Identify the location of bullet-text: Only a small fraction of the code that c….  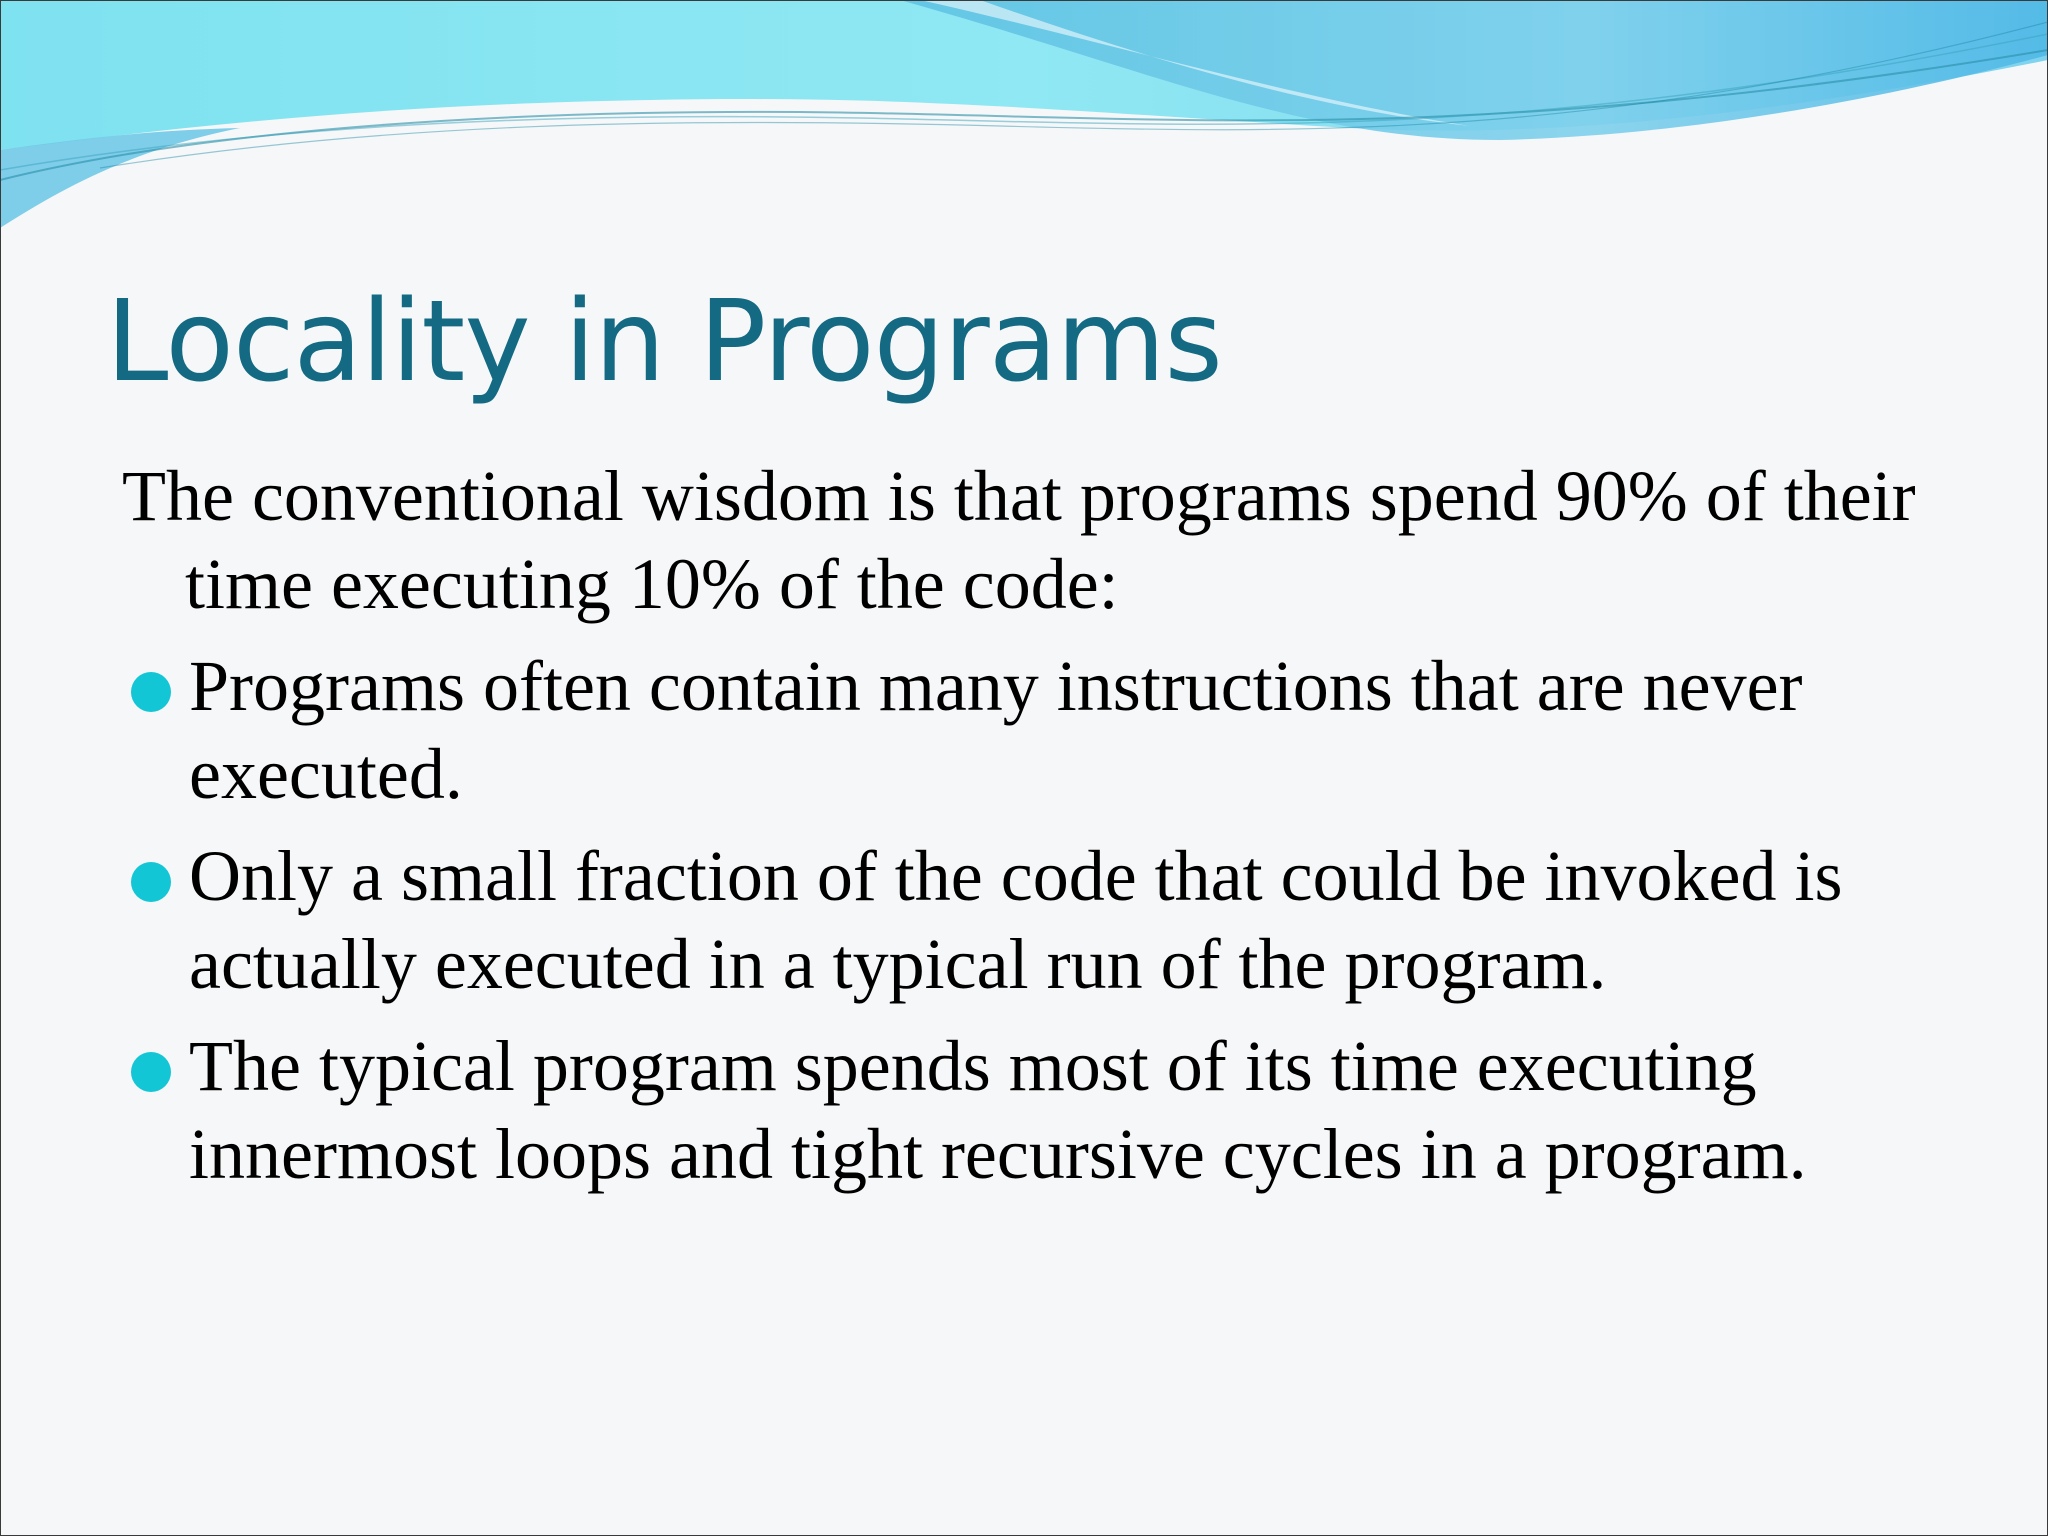
(1016, 920).